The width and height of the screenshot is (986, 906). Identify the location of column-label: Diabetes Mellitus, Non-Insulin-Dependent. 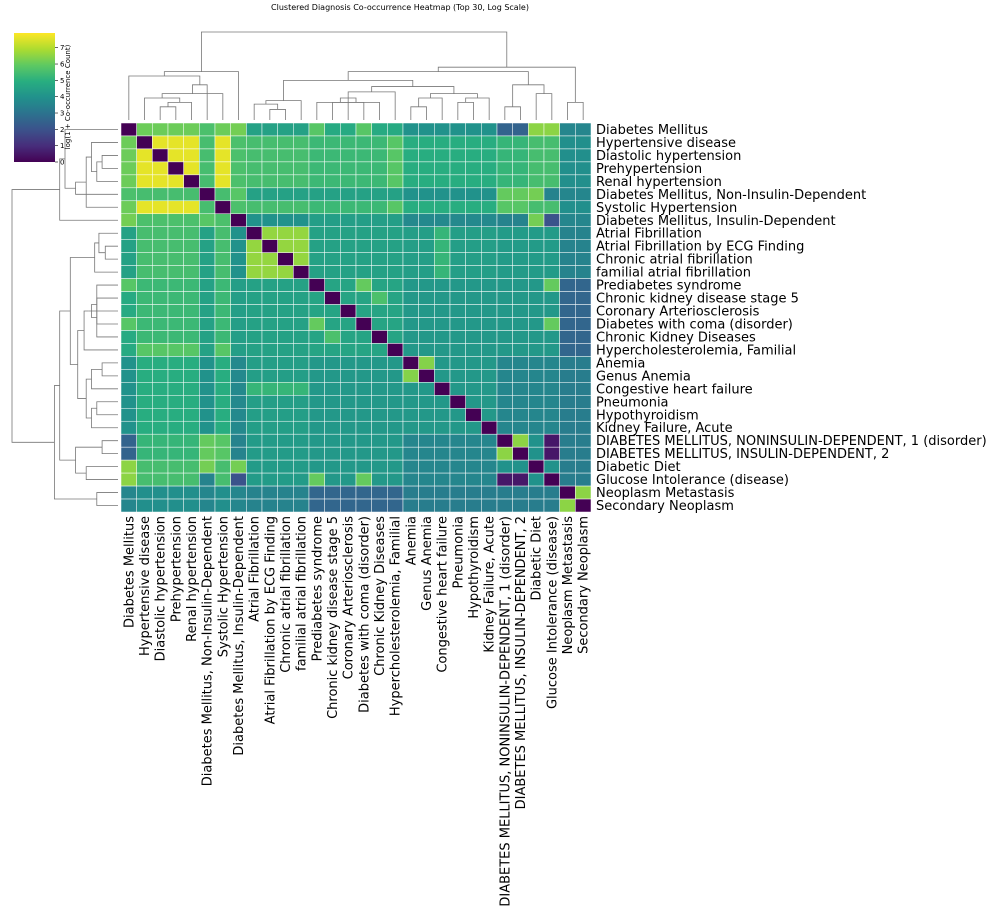
(208, 651).